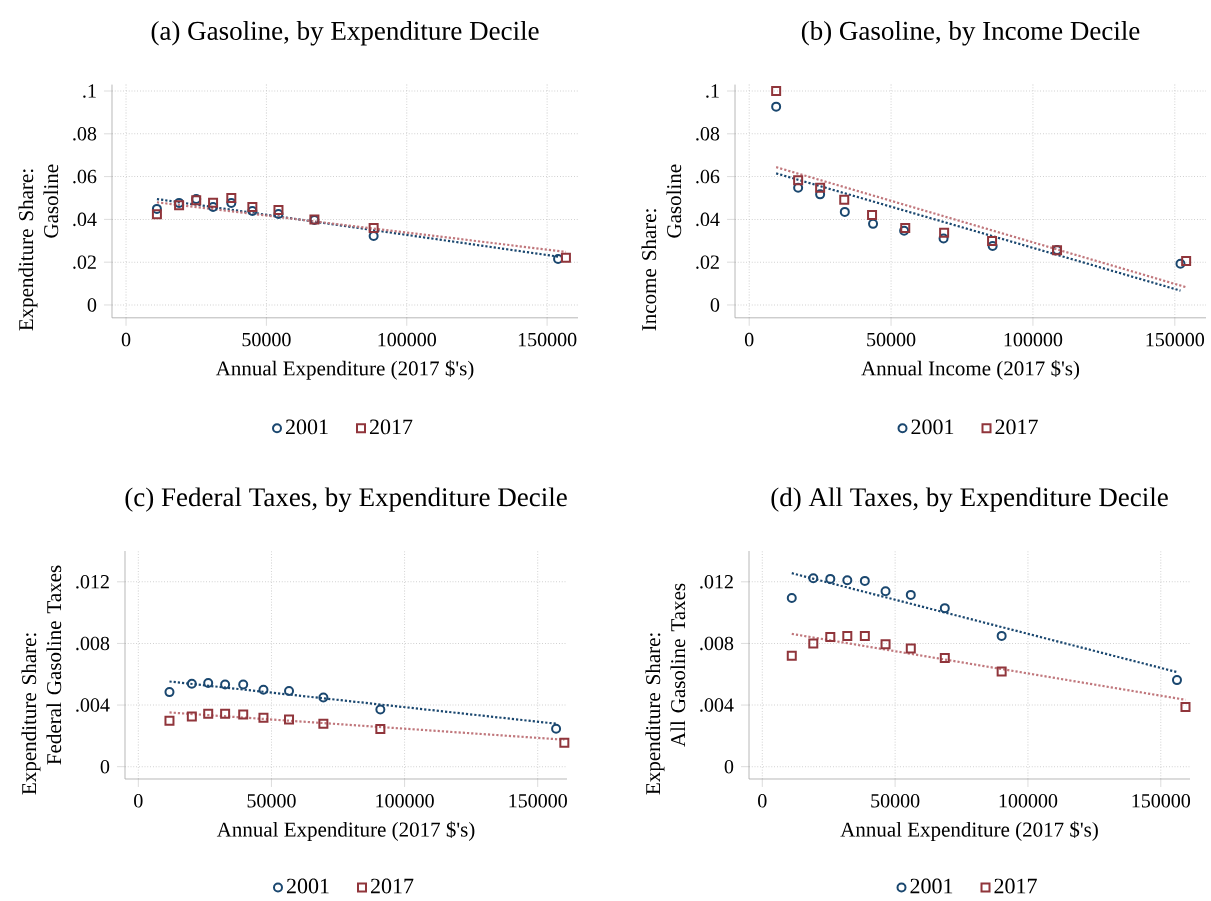 This screenshot has height=901, width=1211. What do you see at coordinates (41, 680) in the screenshot?
I see `y-axis-title: Expenditure Share: Federal Gasoline Taxes` at bounding box center [41, 680].